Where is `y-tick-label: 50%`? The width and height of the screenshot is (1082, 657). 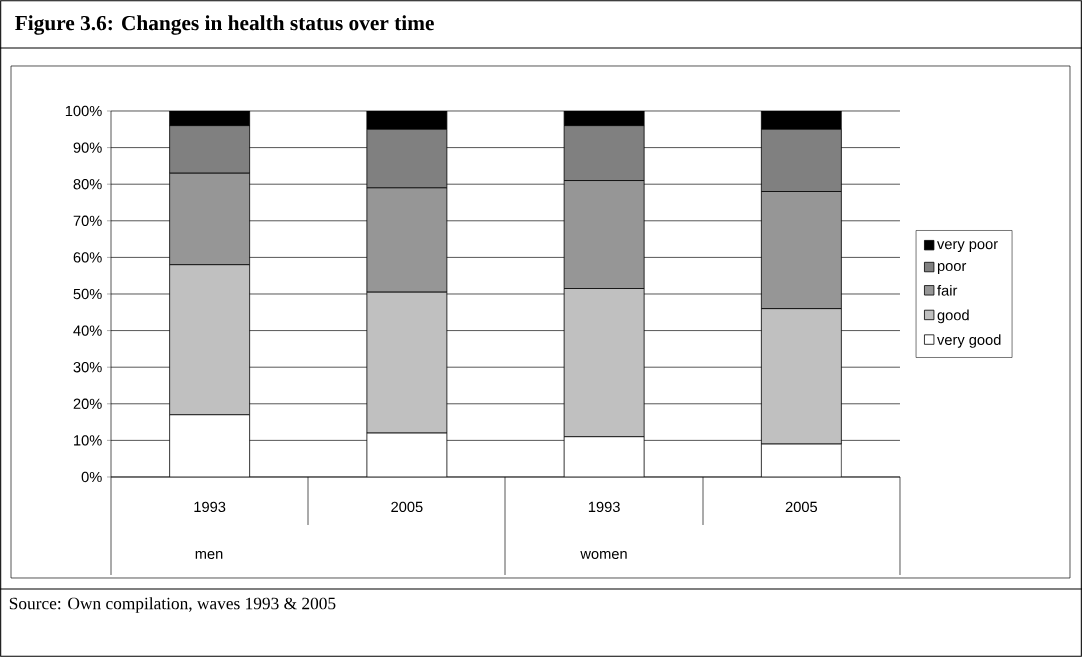
y-tick-label: 50% is located at coordinates (87, 294).